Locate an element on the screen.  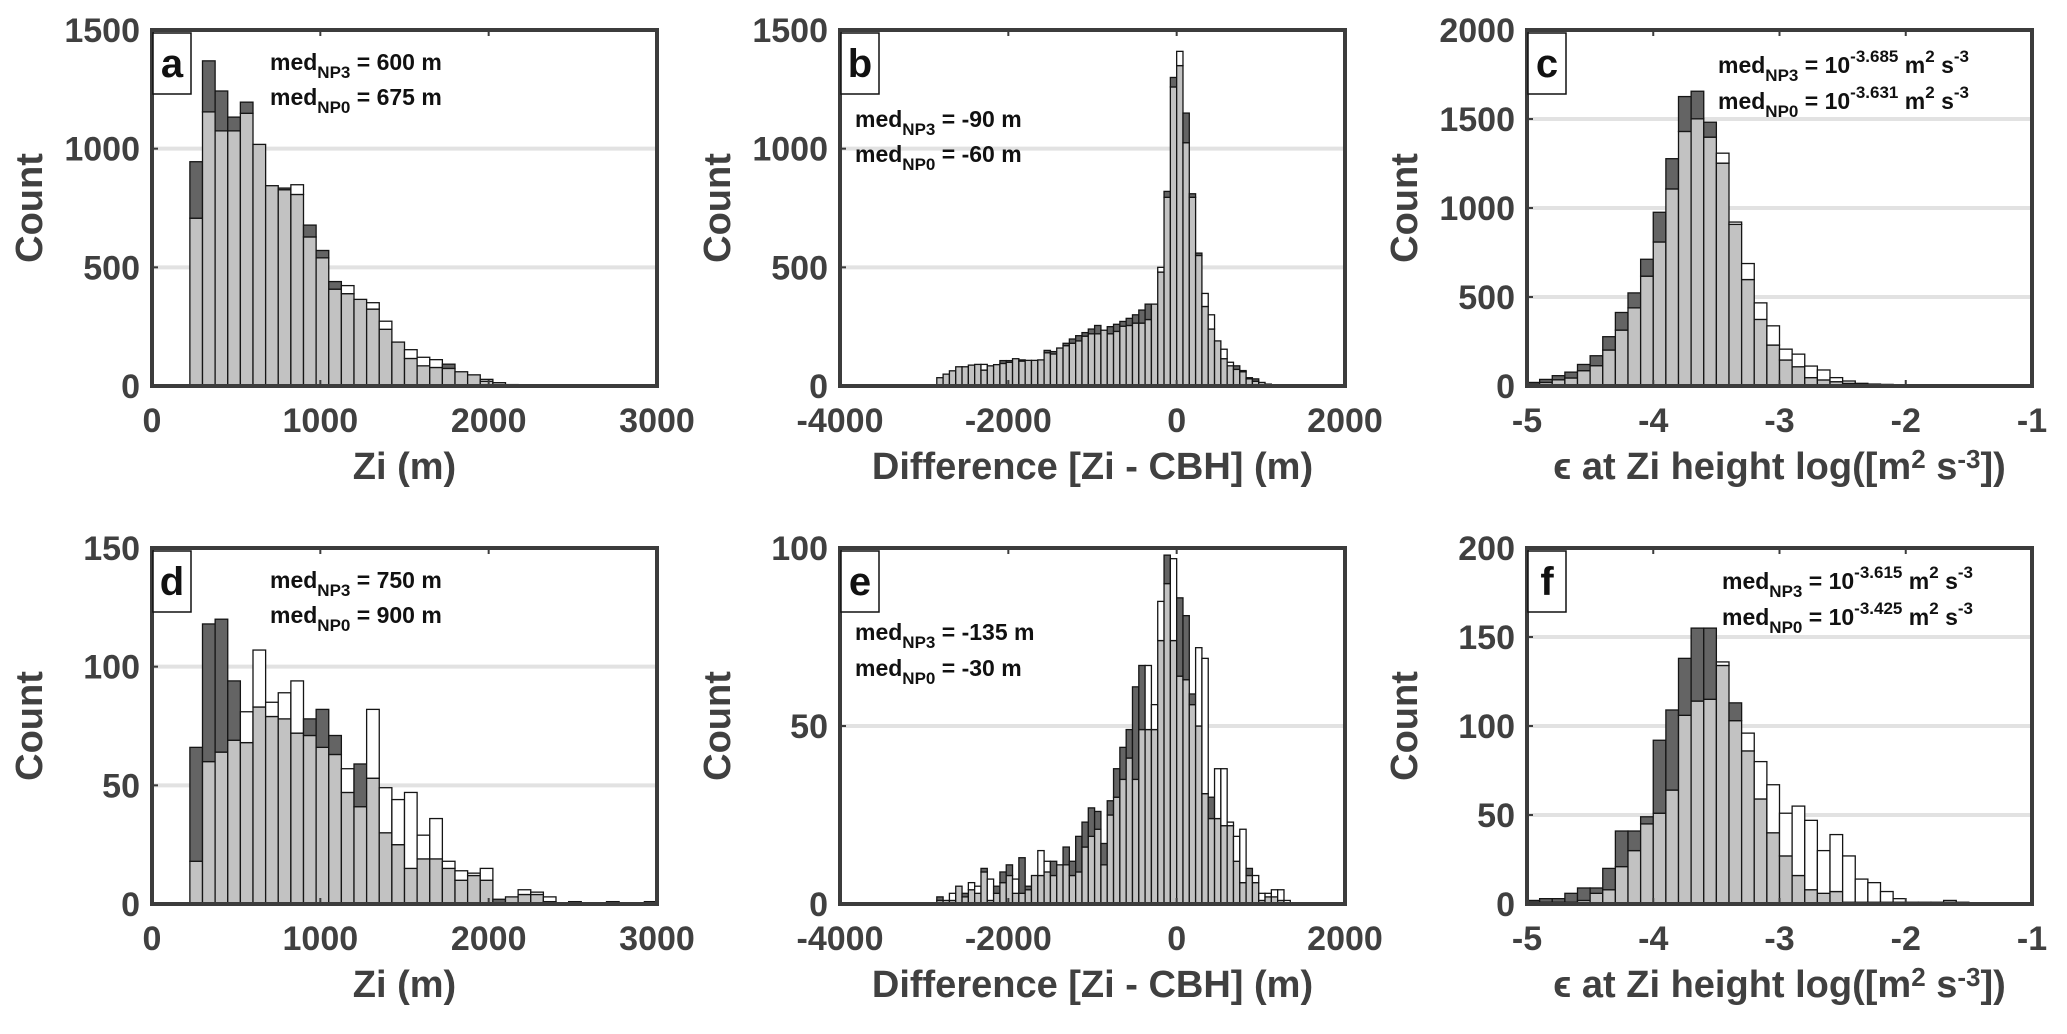
y-tick-label: 0 is located at coordinates (130, 387).